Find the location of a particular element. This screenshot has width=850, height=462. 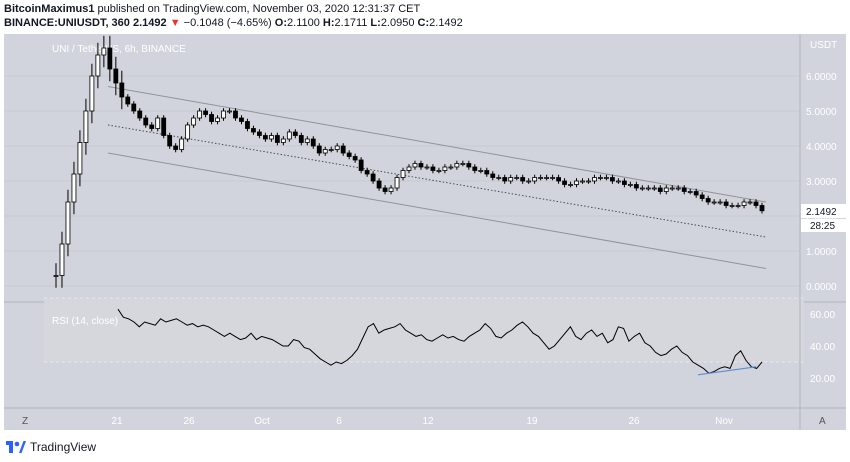

price-tick-label: 6.0000 is located at coordinates (821, 77).